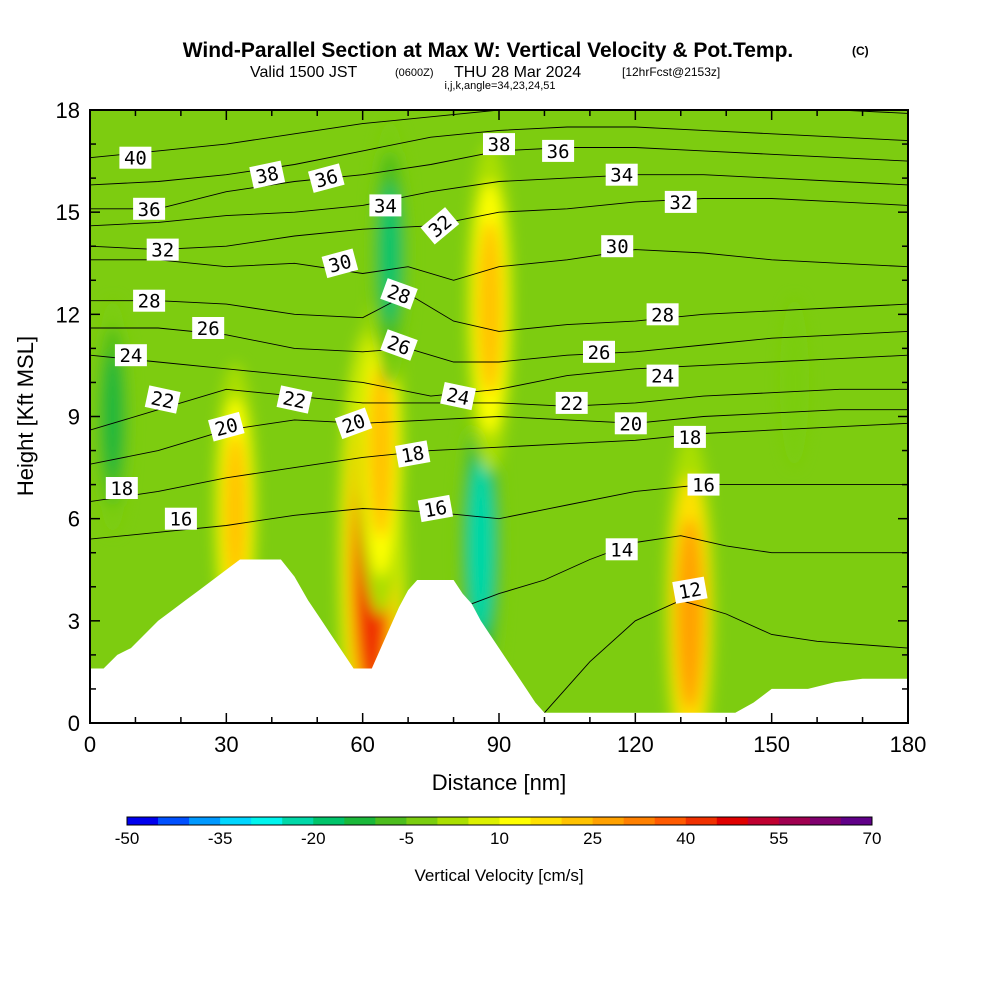 This screenshot has height=1000, width=1000. I want to click on colorbar-tick-label: 25, so click(592, 838).